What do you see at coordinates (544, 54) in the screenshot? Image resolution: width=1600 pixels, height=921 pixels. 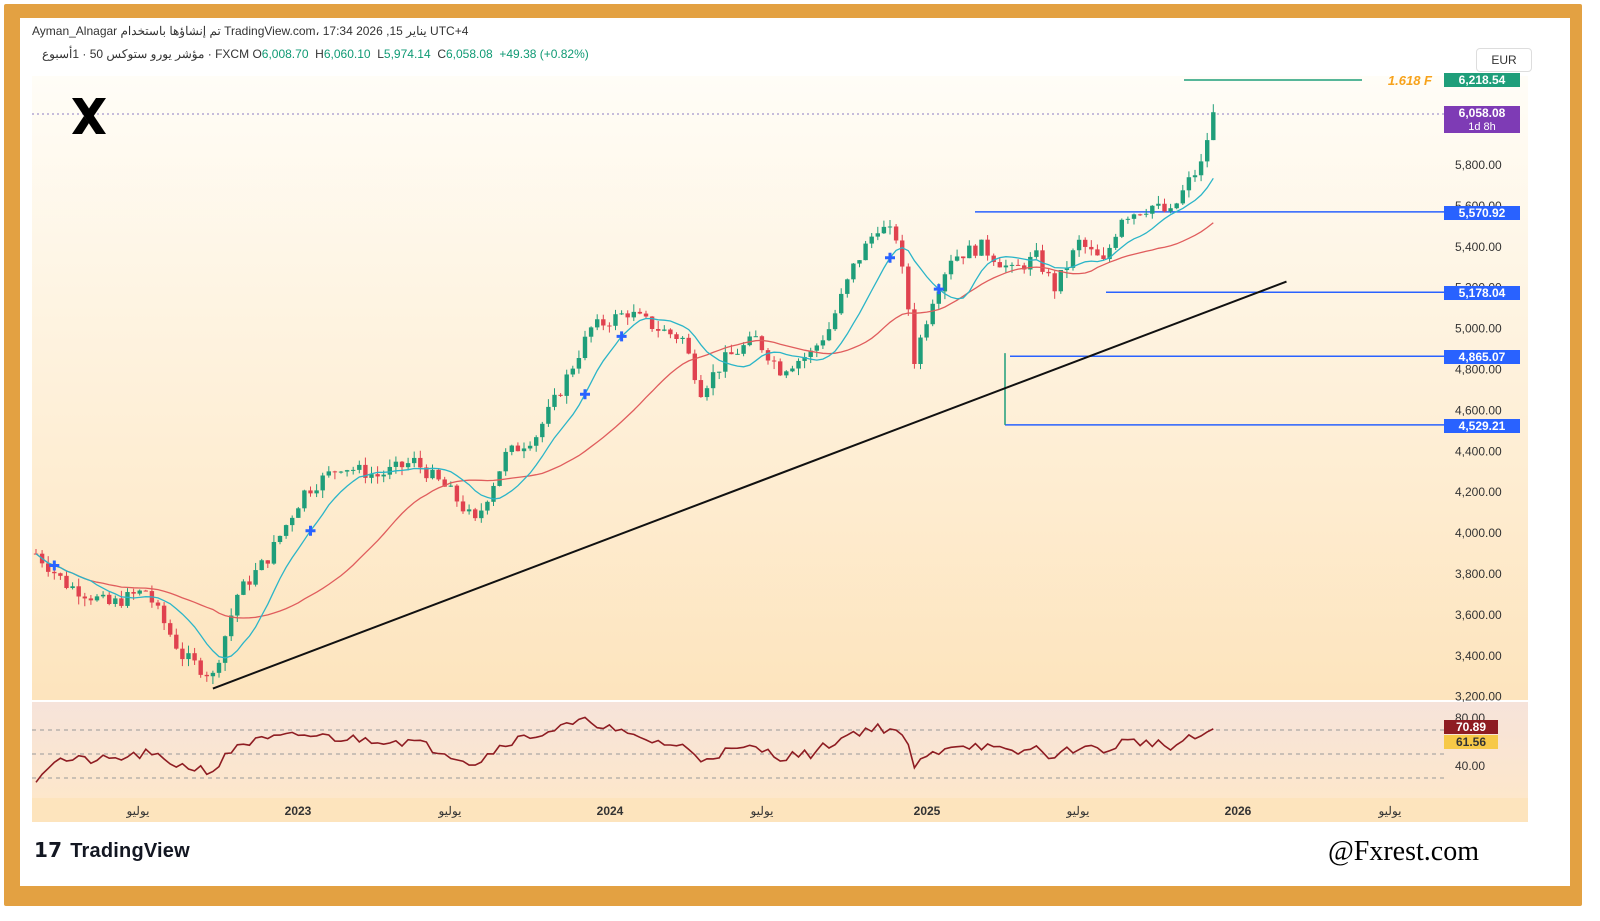 I see `change-value: +49.38 (+0.82%)` at bounding box center [544, 54].